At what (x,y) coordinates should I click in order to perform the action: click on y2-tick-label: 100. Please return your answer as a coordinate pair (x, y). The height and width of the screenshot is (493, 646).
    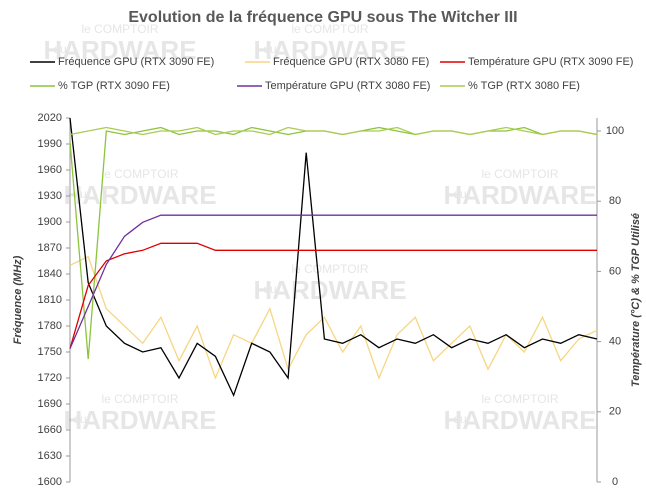
    Looking at the image, I should click on (615, 131).